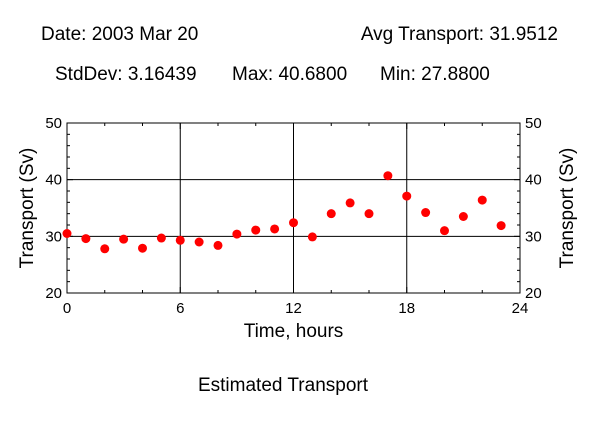 This screenshot has height=422, width=596. I want to click on y-tick-label-left: 30, so click(53, 236).